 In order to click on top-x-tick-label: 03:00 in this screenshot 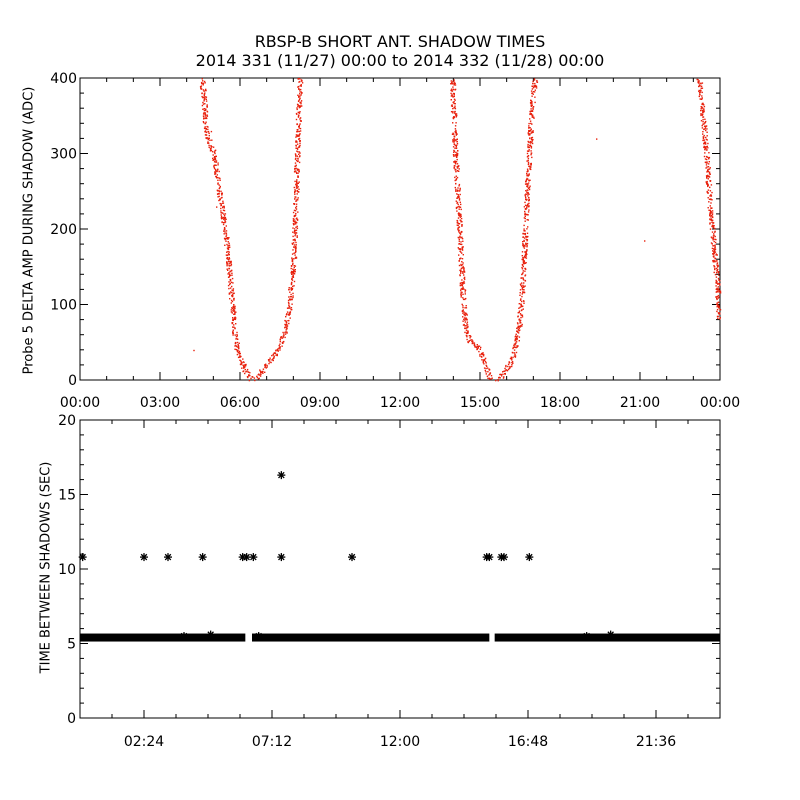, I will do `click(160, 403)`.